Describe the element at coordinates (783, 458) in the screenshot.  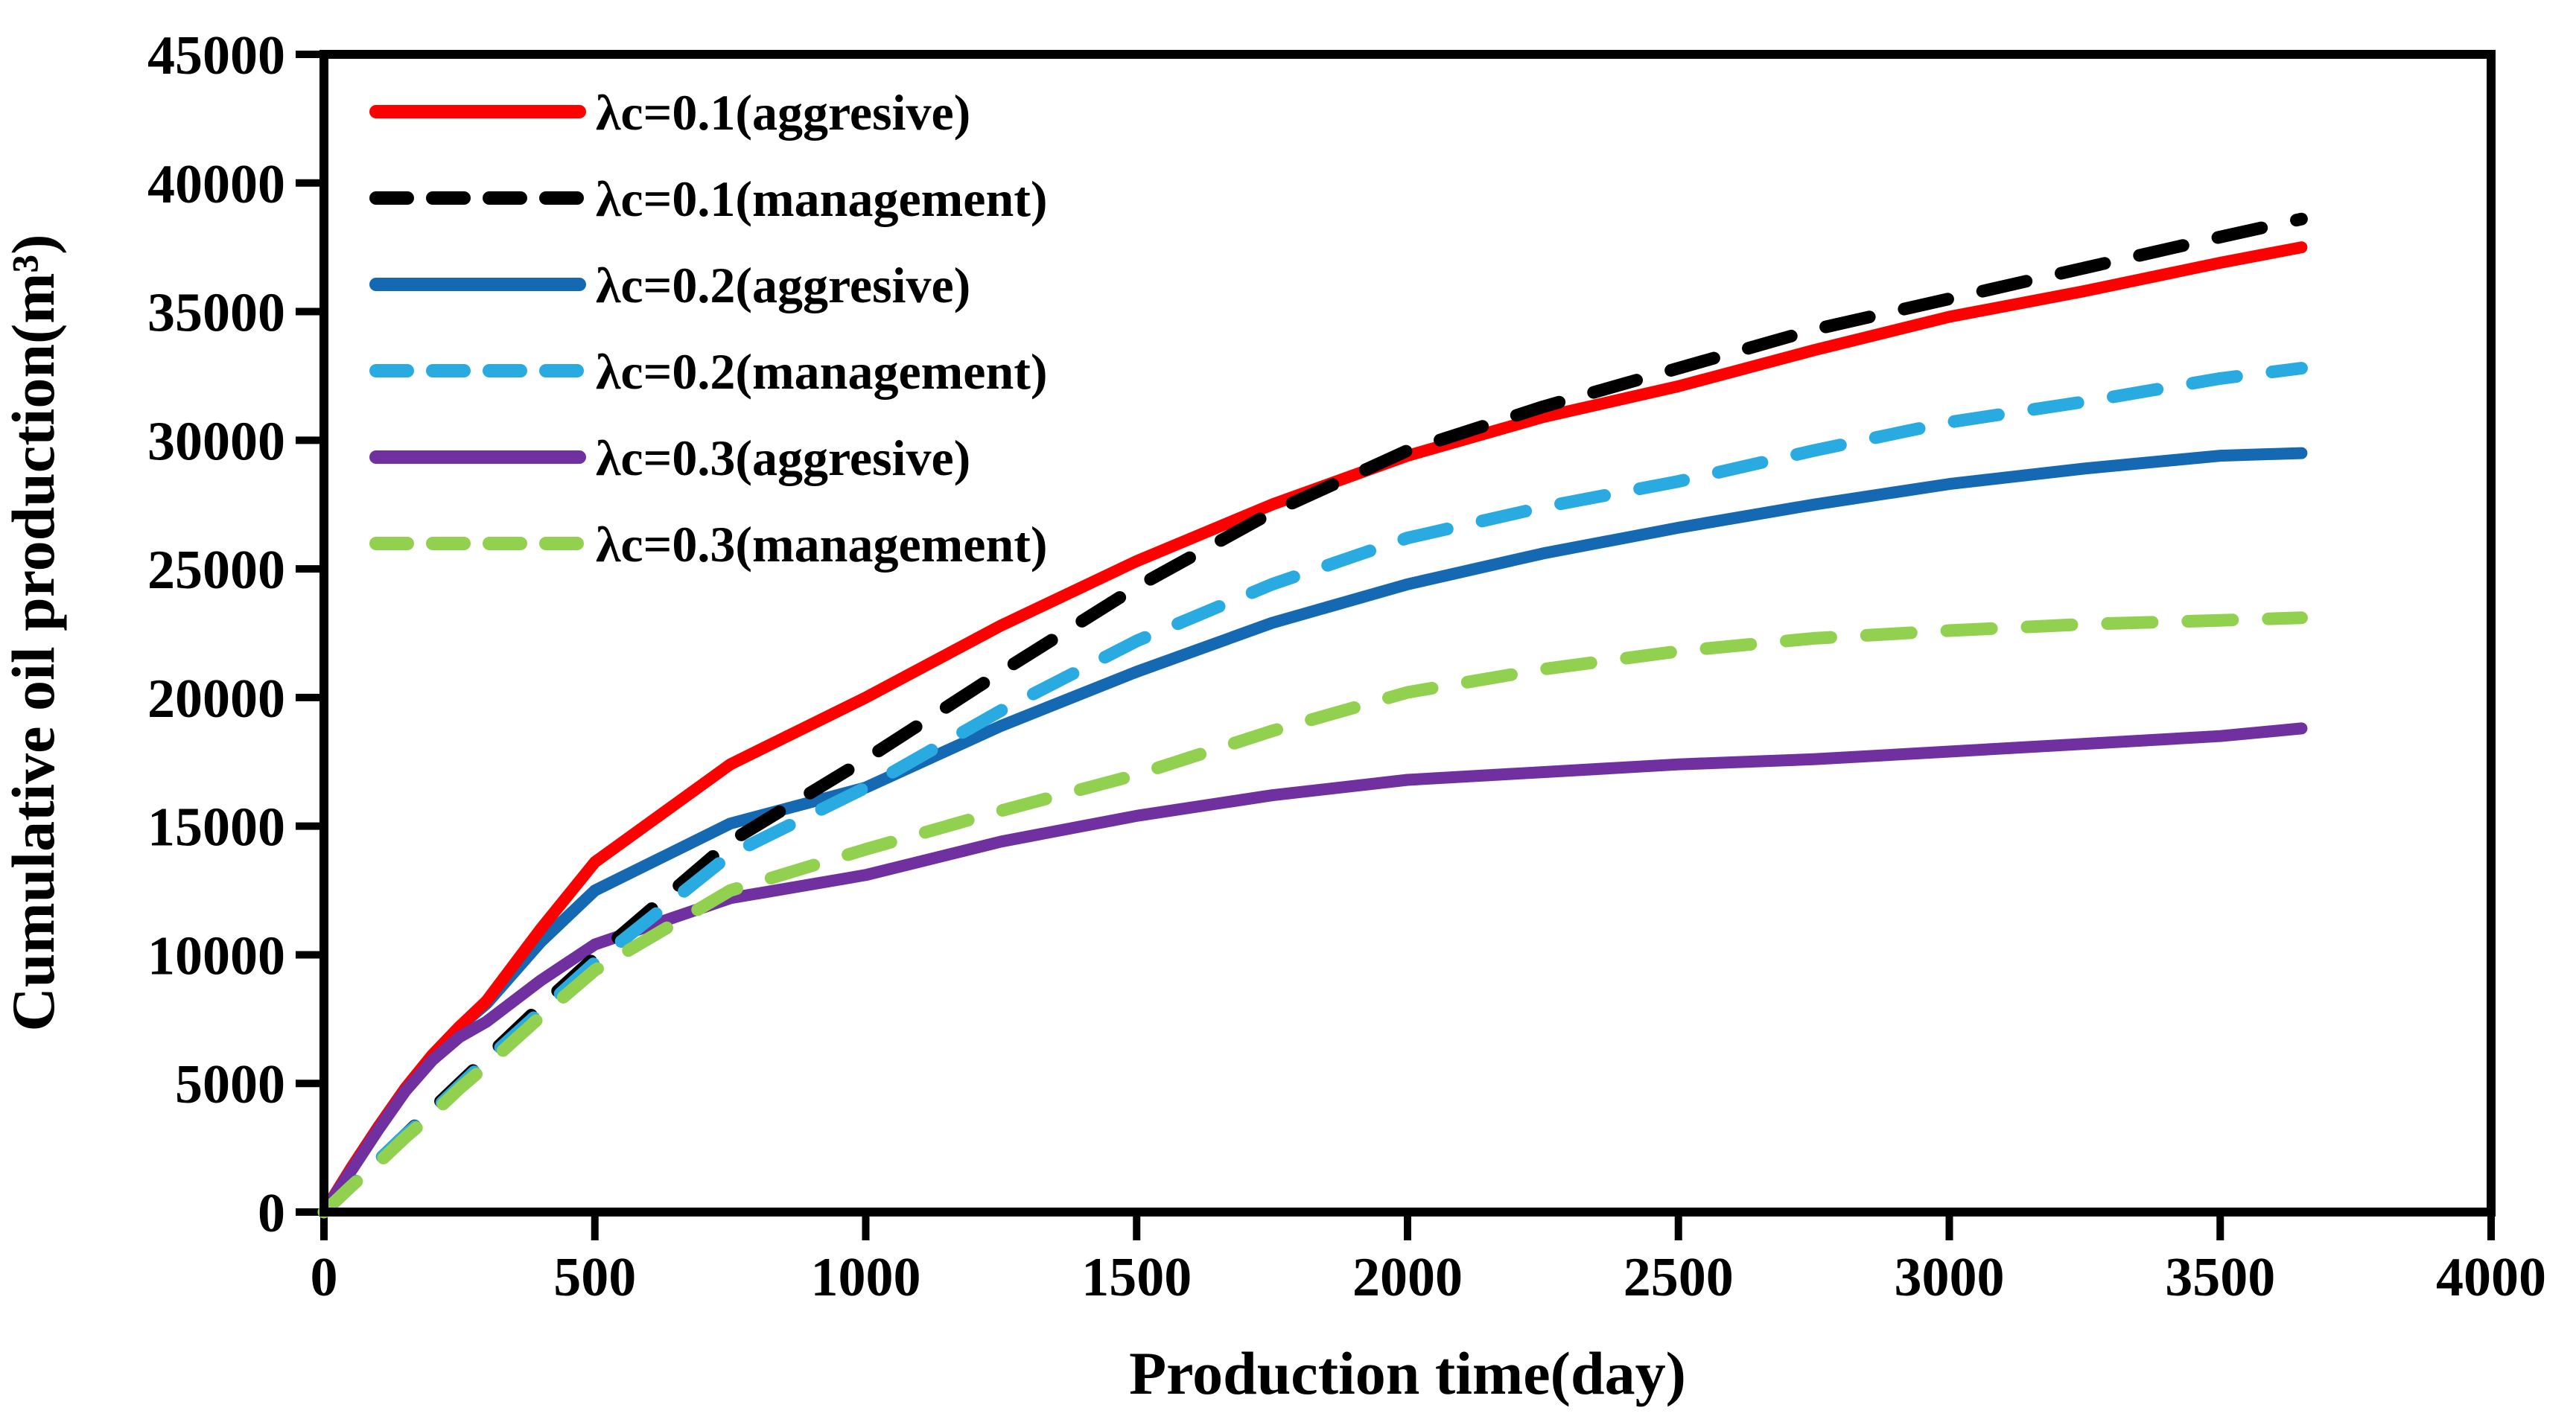
I see `legend-label: λc=0.3(aggresive)` at that location.